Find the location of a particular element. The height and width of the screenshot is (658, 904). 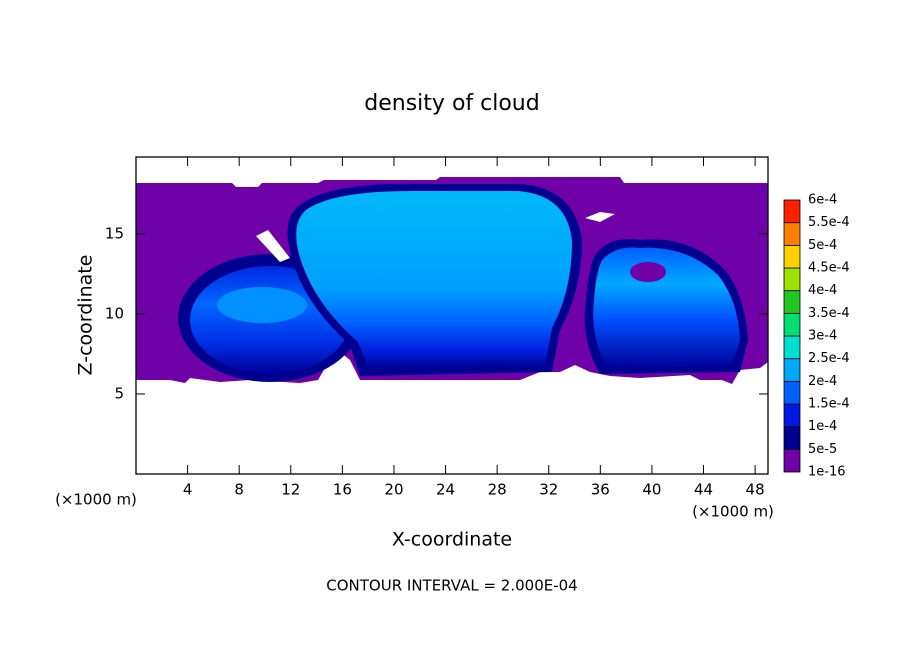

colorbar-label: 5e-4 is located at coordinates (822, 245).